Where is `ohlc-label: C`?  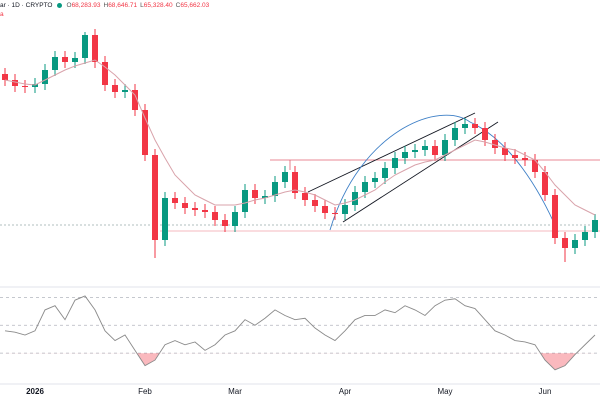 ohlc-label: C is located at coordinates (178, 5).